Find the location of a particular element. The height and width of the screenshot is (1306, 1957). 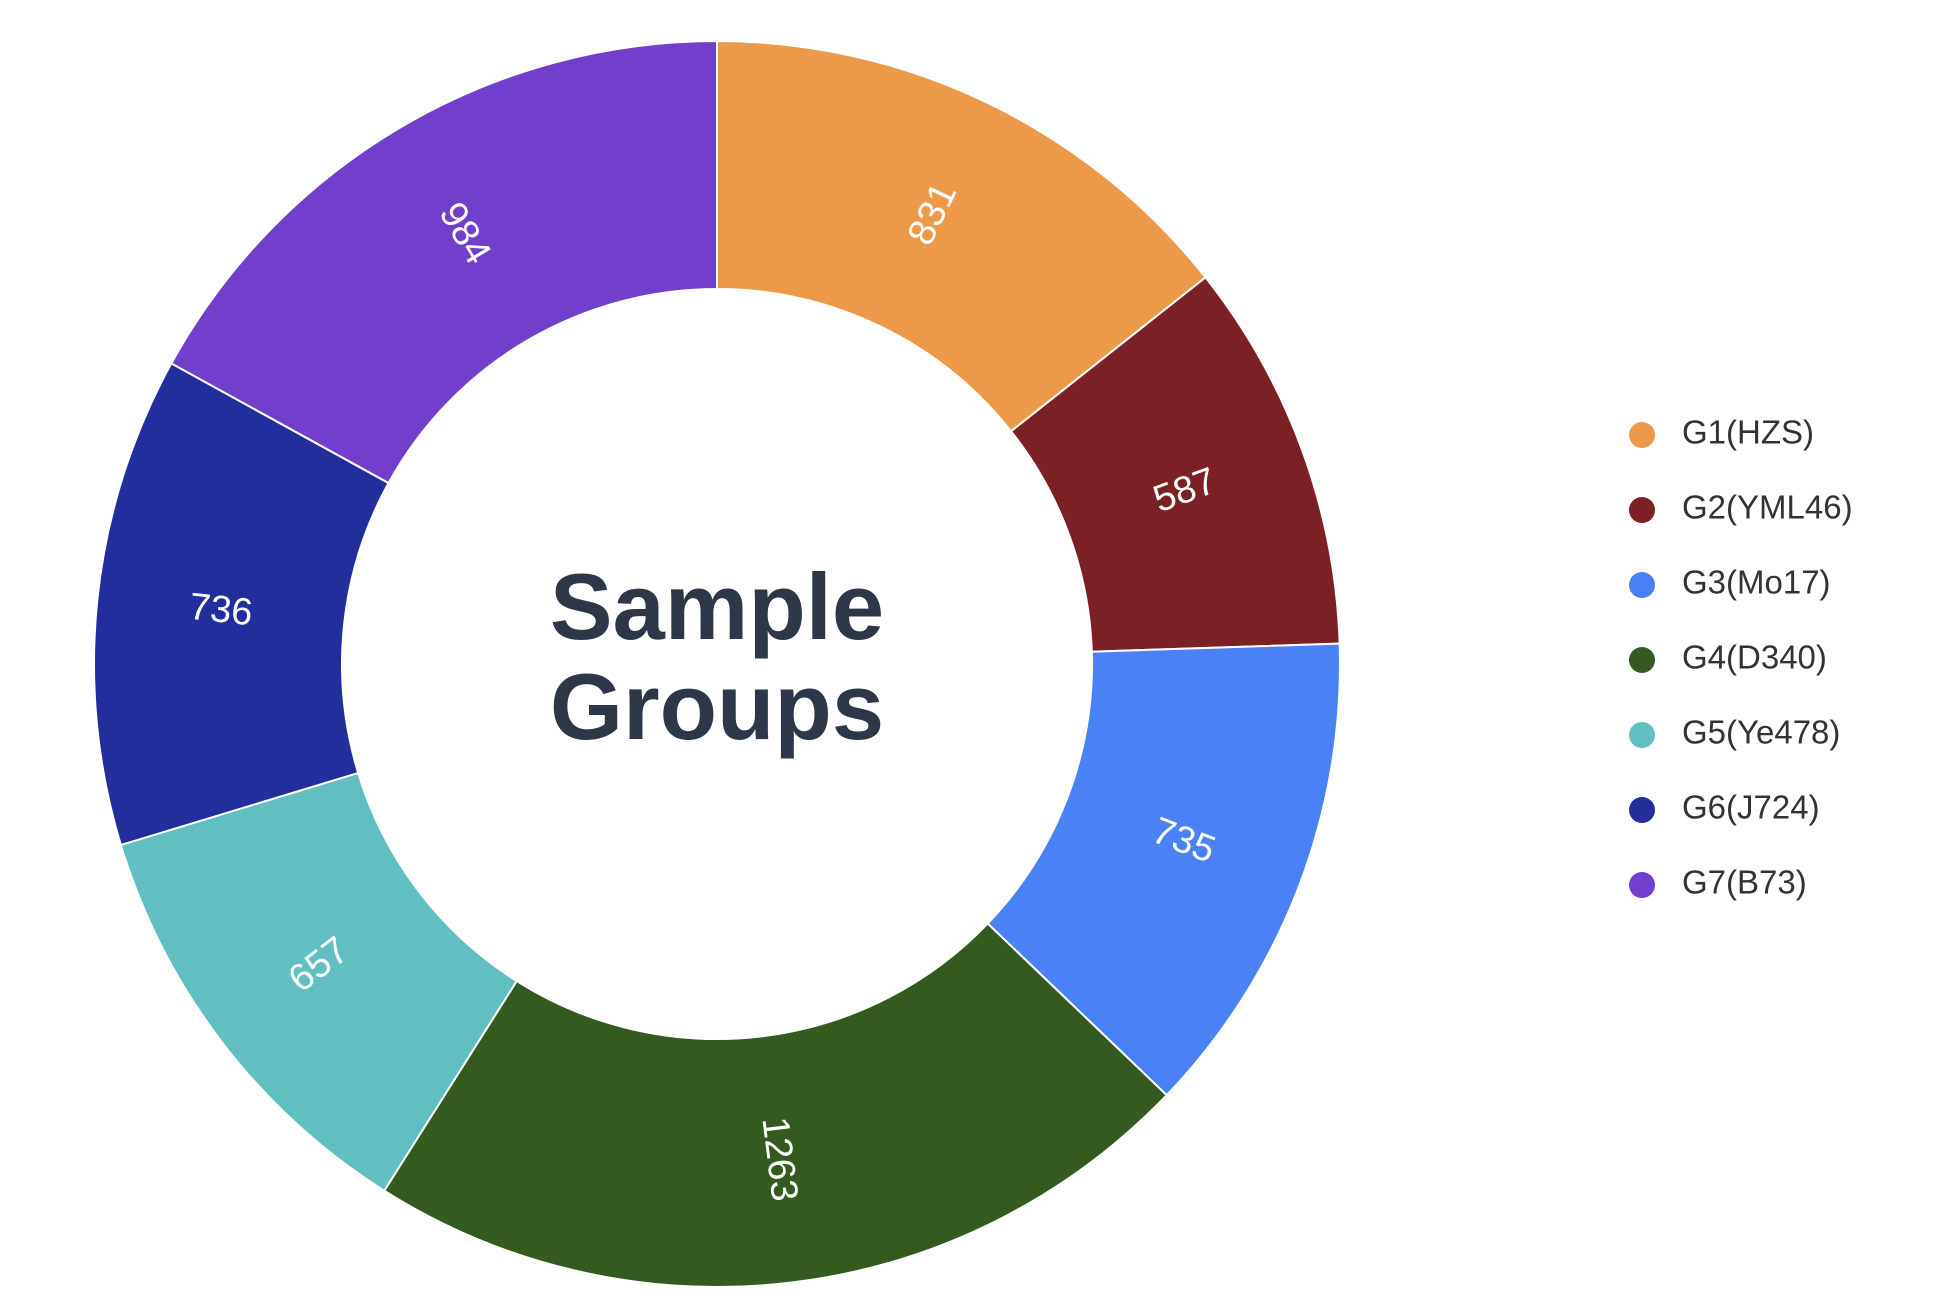

center-text: Sample is located at coordinates (717, 606).